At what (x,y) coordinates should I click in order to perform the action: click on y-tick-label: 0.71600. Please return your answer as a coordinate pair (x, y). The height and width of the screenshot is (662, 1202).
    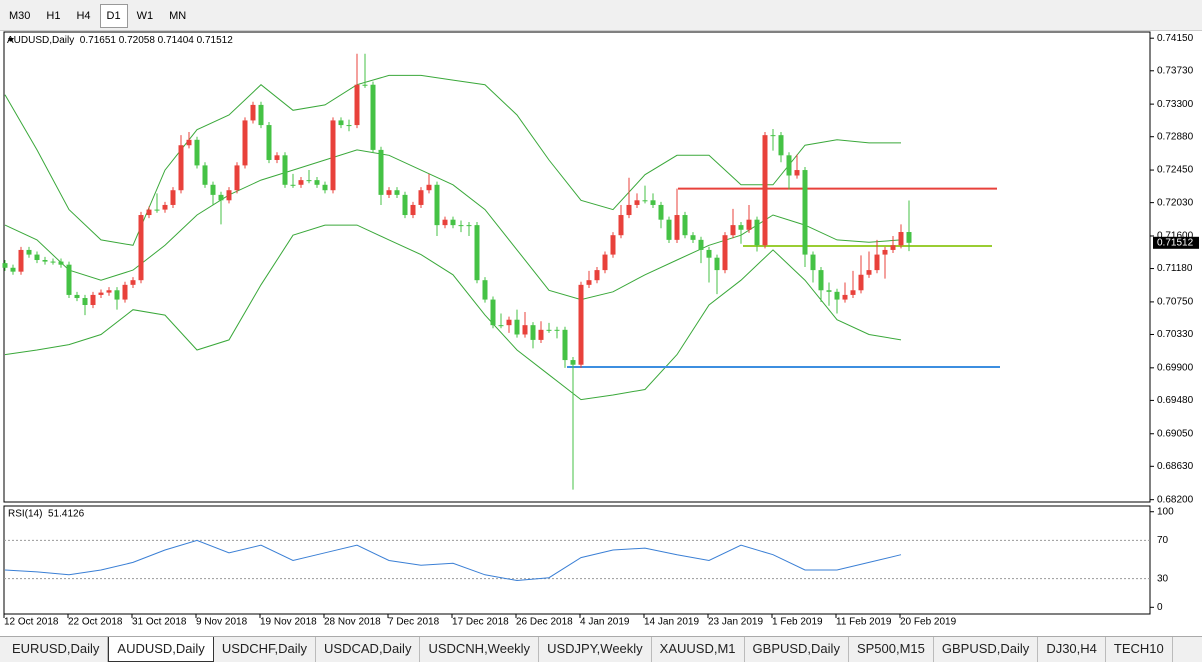
    Looking at the image, I should click on (1175, 236).